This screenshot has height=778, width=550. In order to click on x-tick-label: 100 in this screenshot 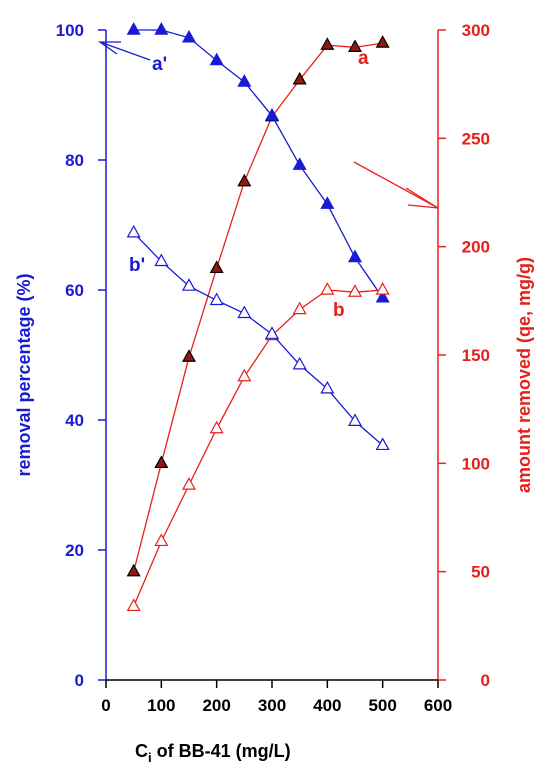, I will do `click(161, 705)`.